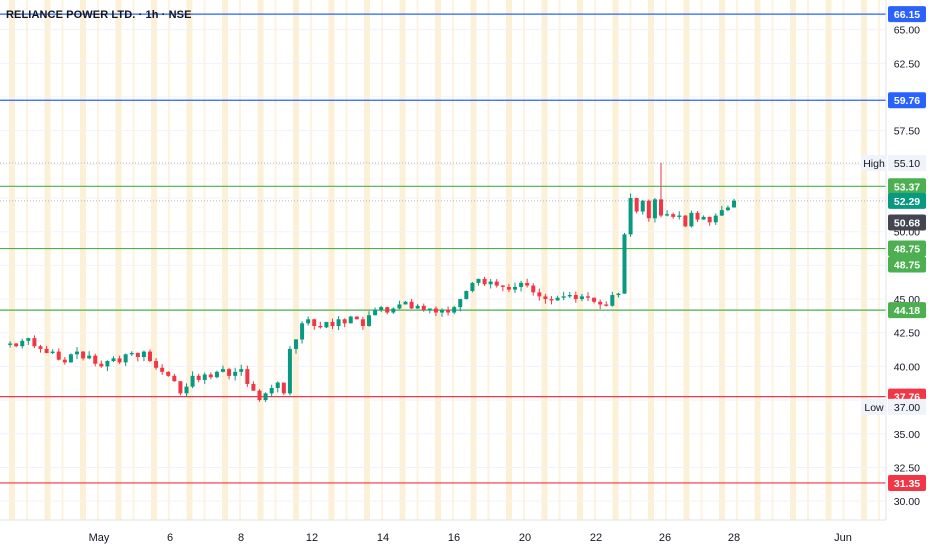 The image size is (932, 555). What do you see at coordinates (907, 468) in the screenshot?
I see `y-tick-label: 32.50` at bounding box center [907, 468].